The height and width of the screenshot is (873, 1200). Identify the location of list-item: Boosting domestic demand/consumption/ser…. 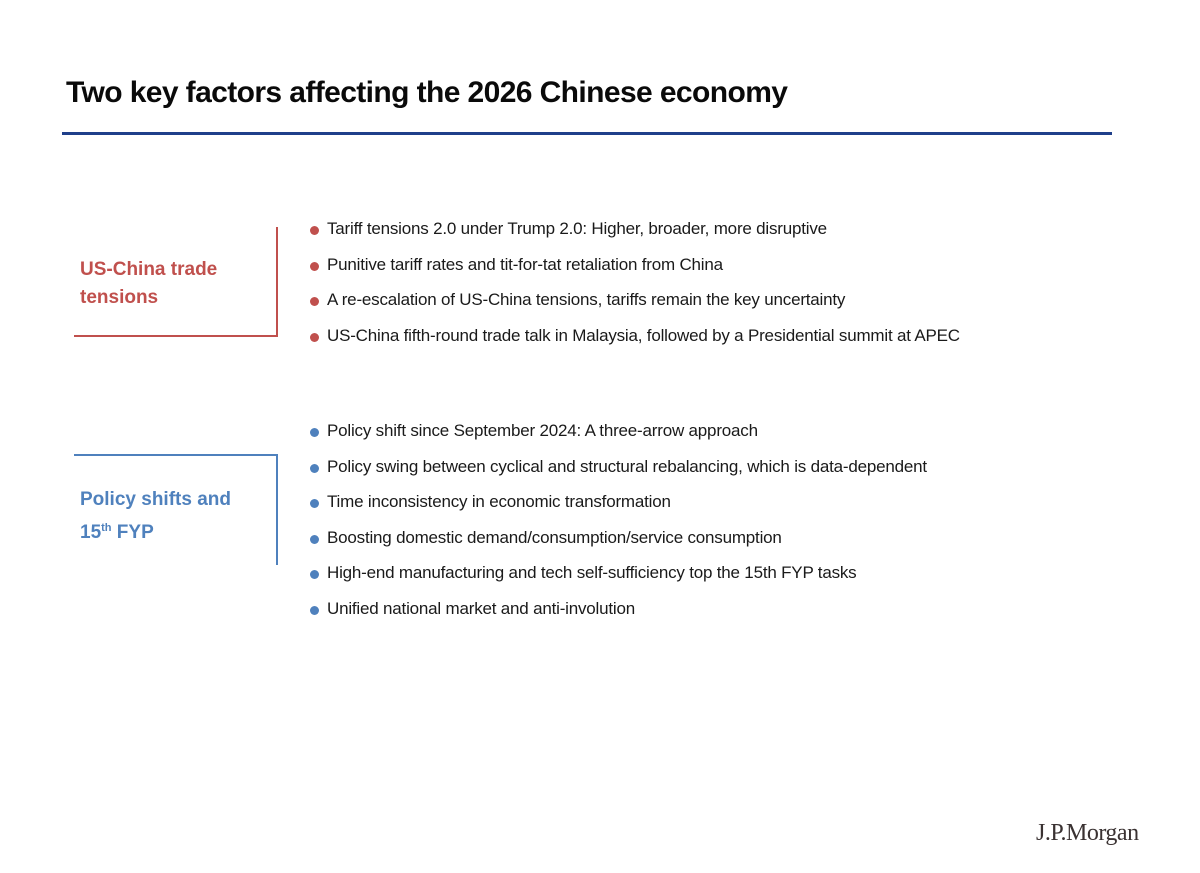
(617, 546).